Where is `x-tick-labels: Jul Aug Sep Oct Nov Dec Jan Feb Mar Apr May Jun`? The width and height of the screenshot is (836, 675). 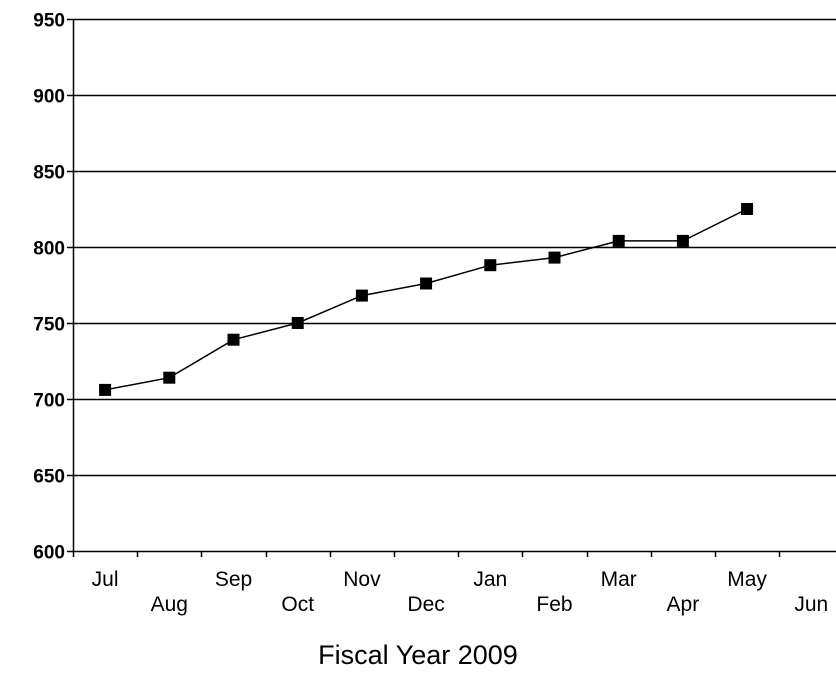 x-tick-labels: Jul Aug Sep Oct Nov Dec Jan Feb Mar Apr May Jun is located at coordinates (460, 592).